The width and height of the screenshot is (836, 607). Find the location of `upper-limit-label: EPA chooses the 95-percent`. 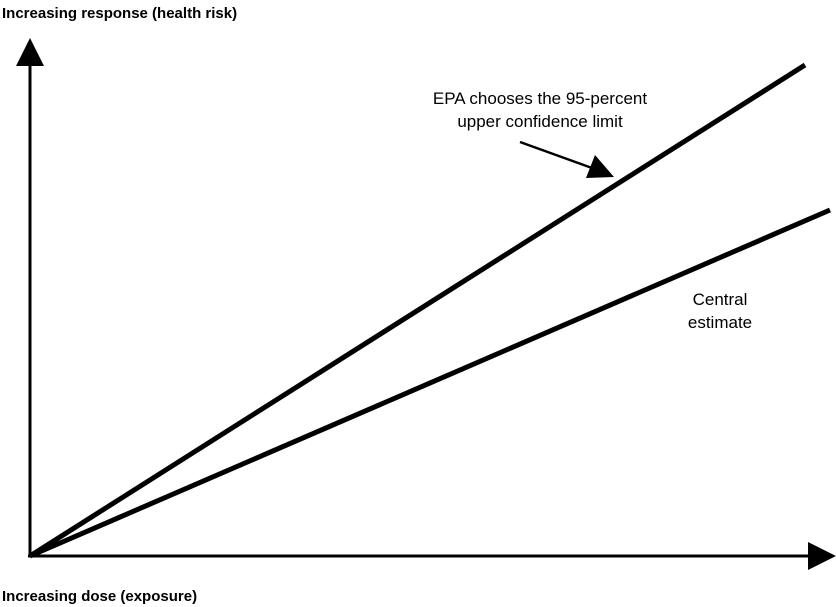

upper-limit-label: EPA chooses the 95-percent is located at coordinates (540, 98).